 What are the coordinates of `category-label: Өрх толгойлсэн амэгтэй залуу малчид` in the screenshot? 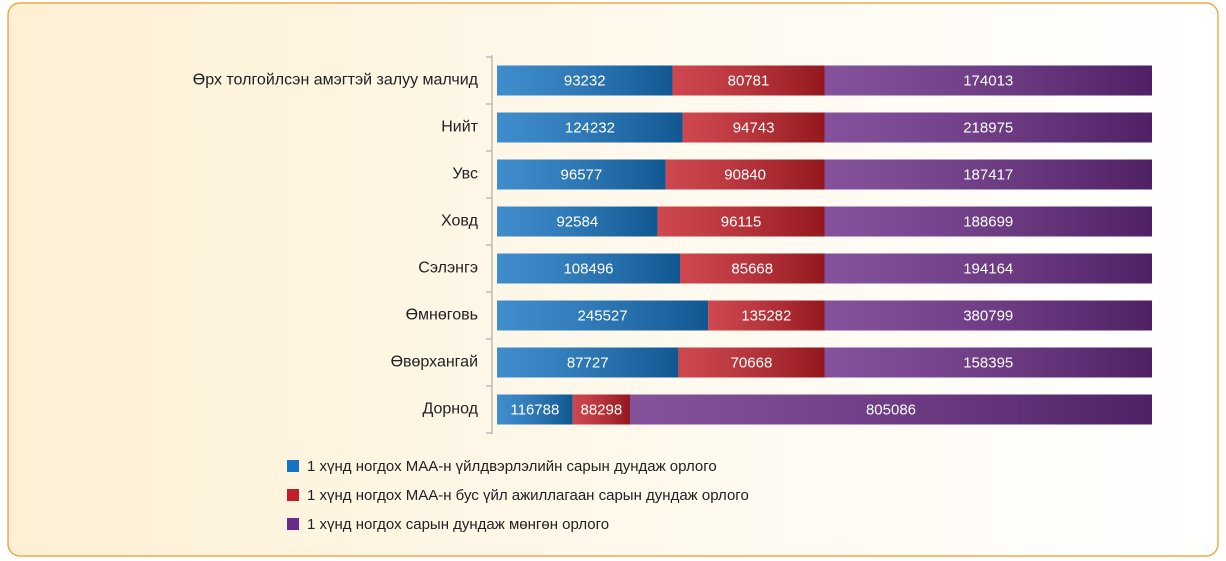 It's located at (336, 80).